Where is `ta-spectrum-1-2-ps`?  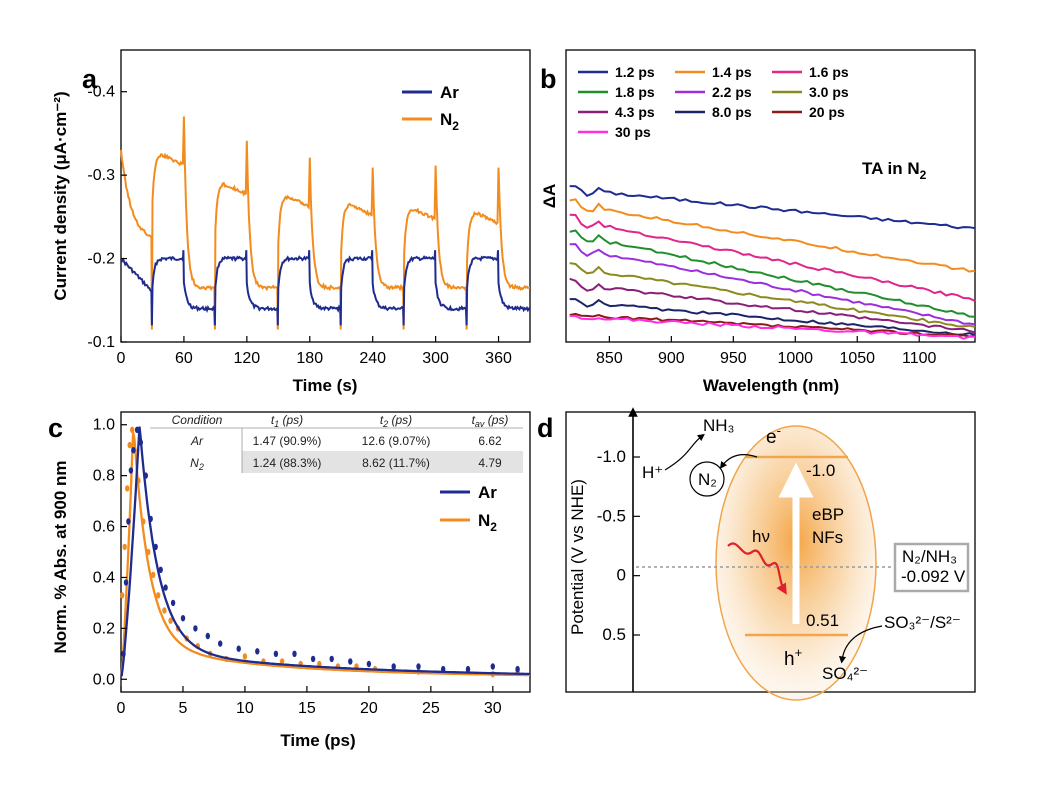 ta-spectrum-1-2-ps is located at coordinates (772, 207).